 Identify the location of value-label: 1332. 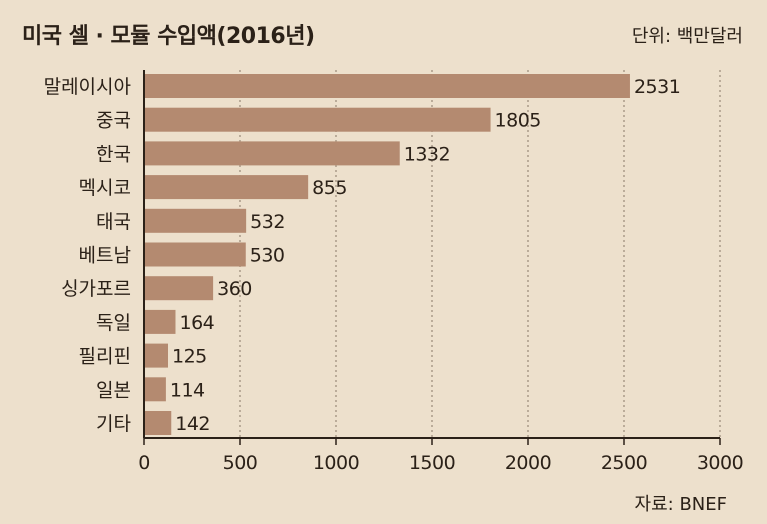
(427, 154).